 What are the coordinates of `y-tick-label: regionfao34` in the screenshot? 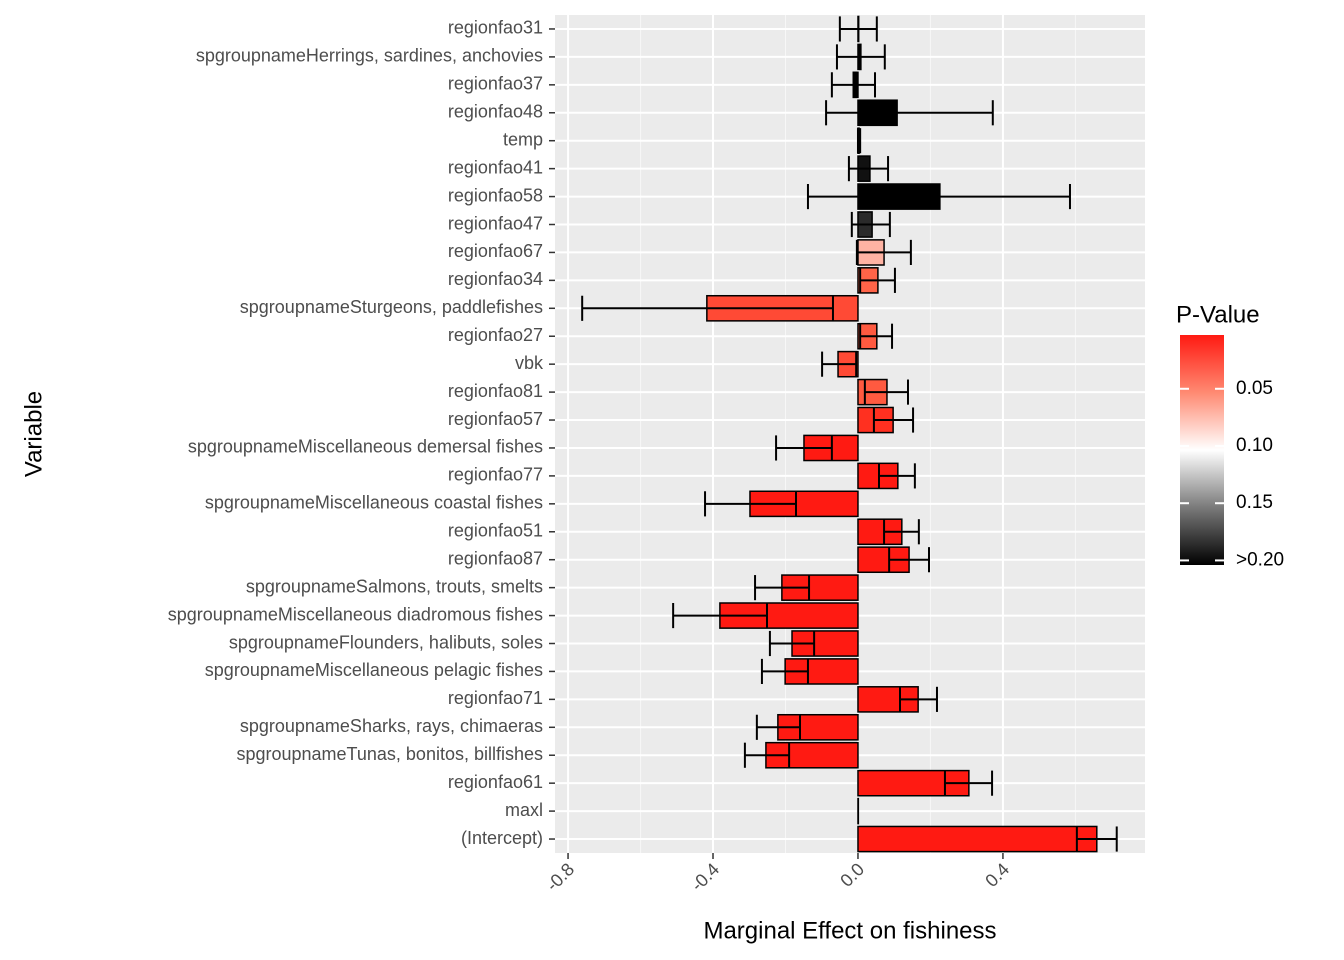 It's located at (495, 279).